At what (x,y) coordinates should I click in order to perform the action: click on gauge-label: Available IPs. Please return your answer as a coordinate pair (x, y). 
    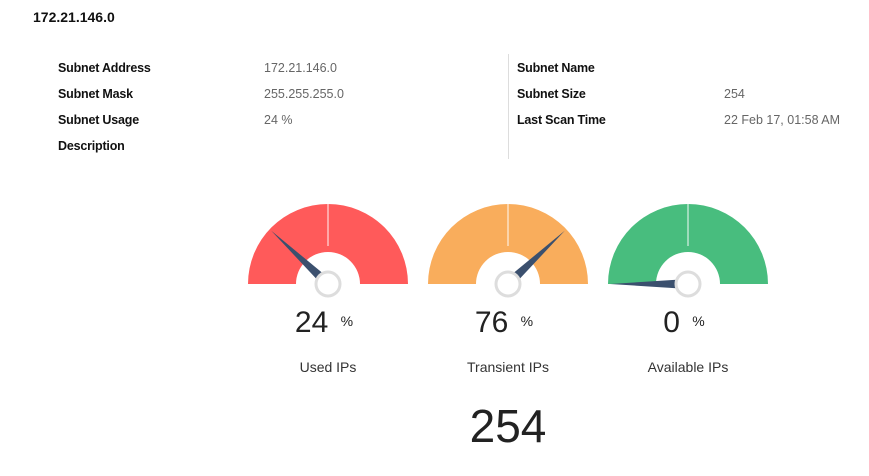
    Looking at the image, I should click on (688, 367).